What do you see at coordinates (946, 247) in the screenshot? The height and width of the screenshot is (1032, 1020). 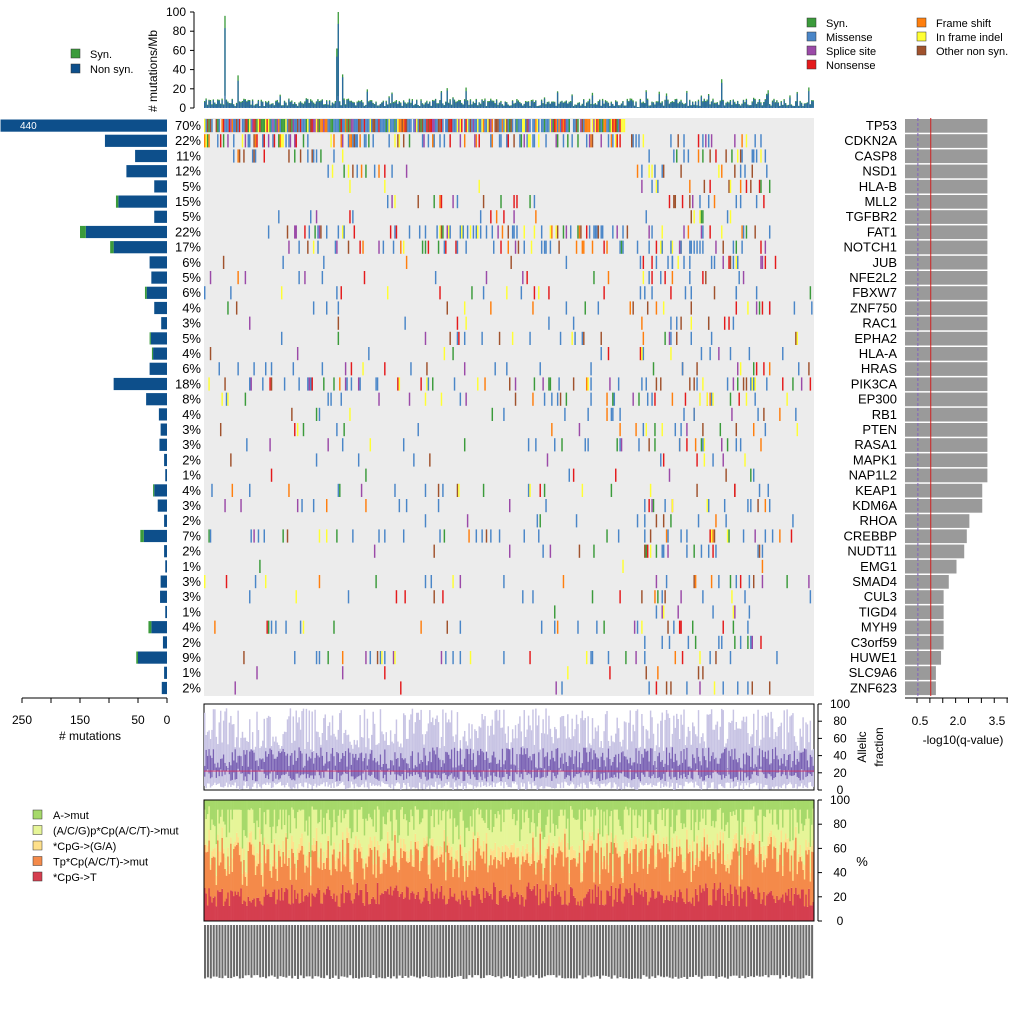 I see `qvalue-bar` at bounding box center [946, 247].